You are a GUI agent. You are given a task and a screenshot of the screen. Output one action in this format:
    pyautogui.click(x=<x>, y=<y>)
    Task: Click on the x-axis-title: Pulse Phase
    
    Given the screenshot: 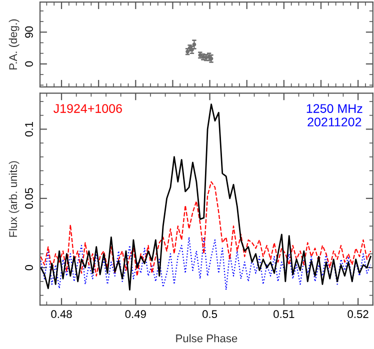 What is the action you would take?
    pyautogui.click(x=207, y=338)
    